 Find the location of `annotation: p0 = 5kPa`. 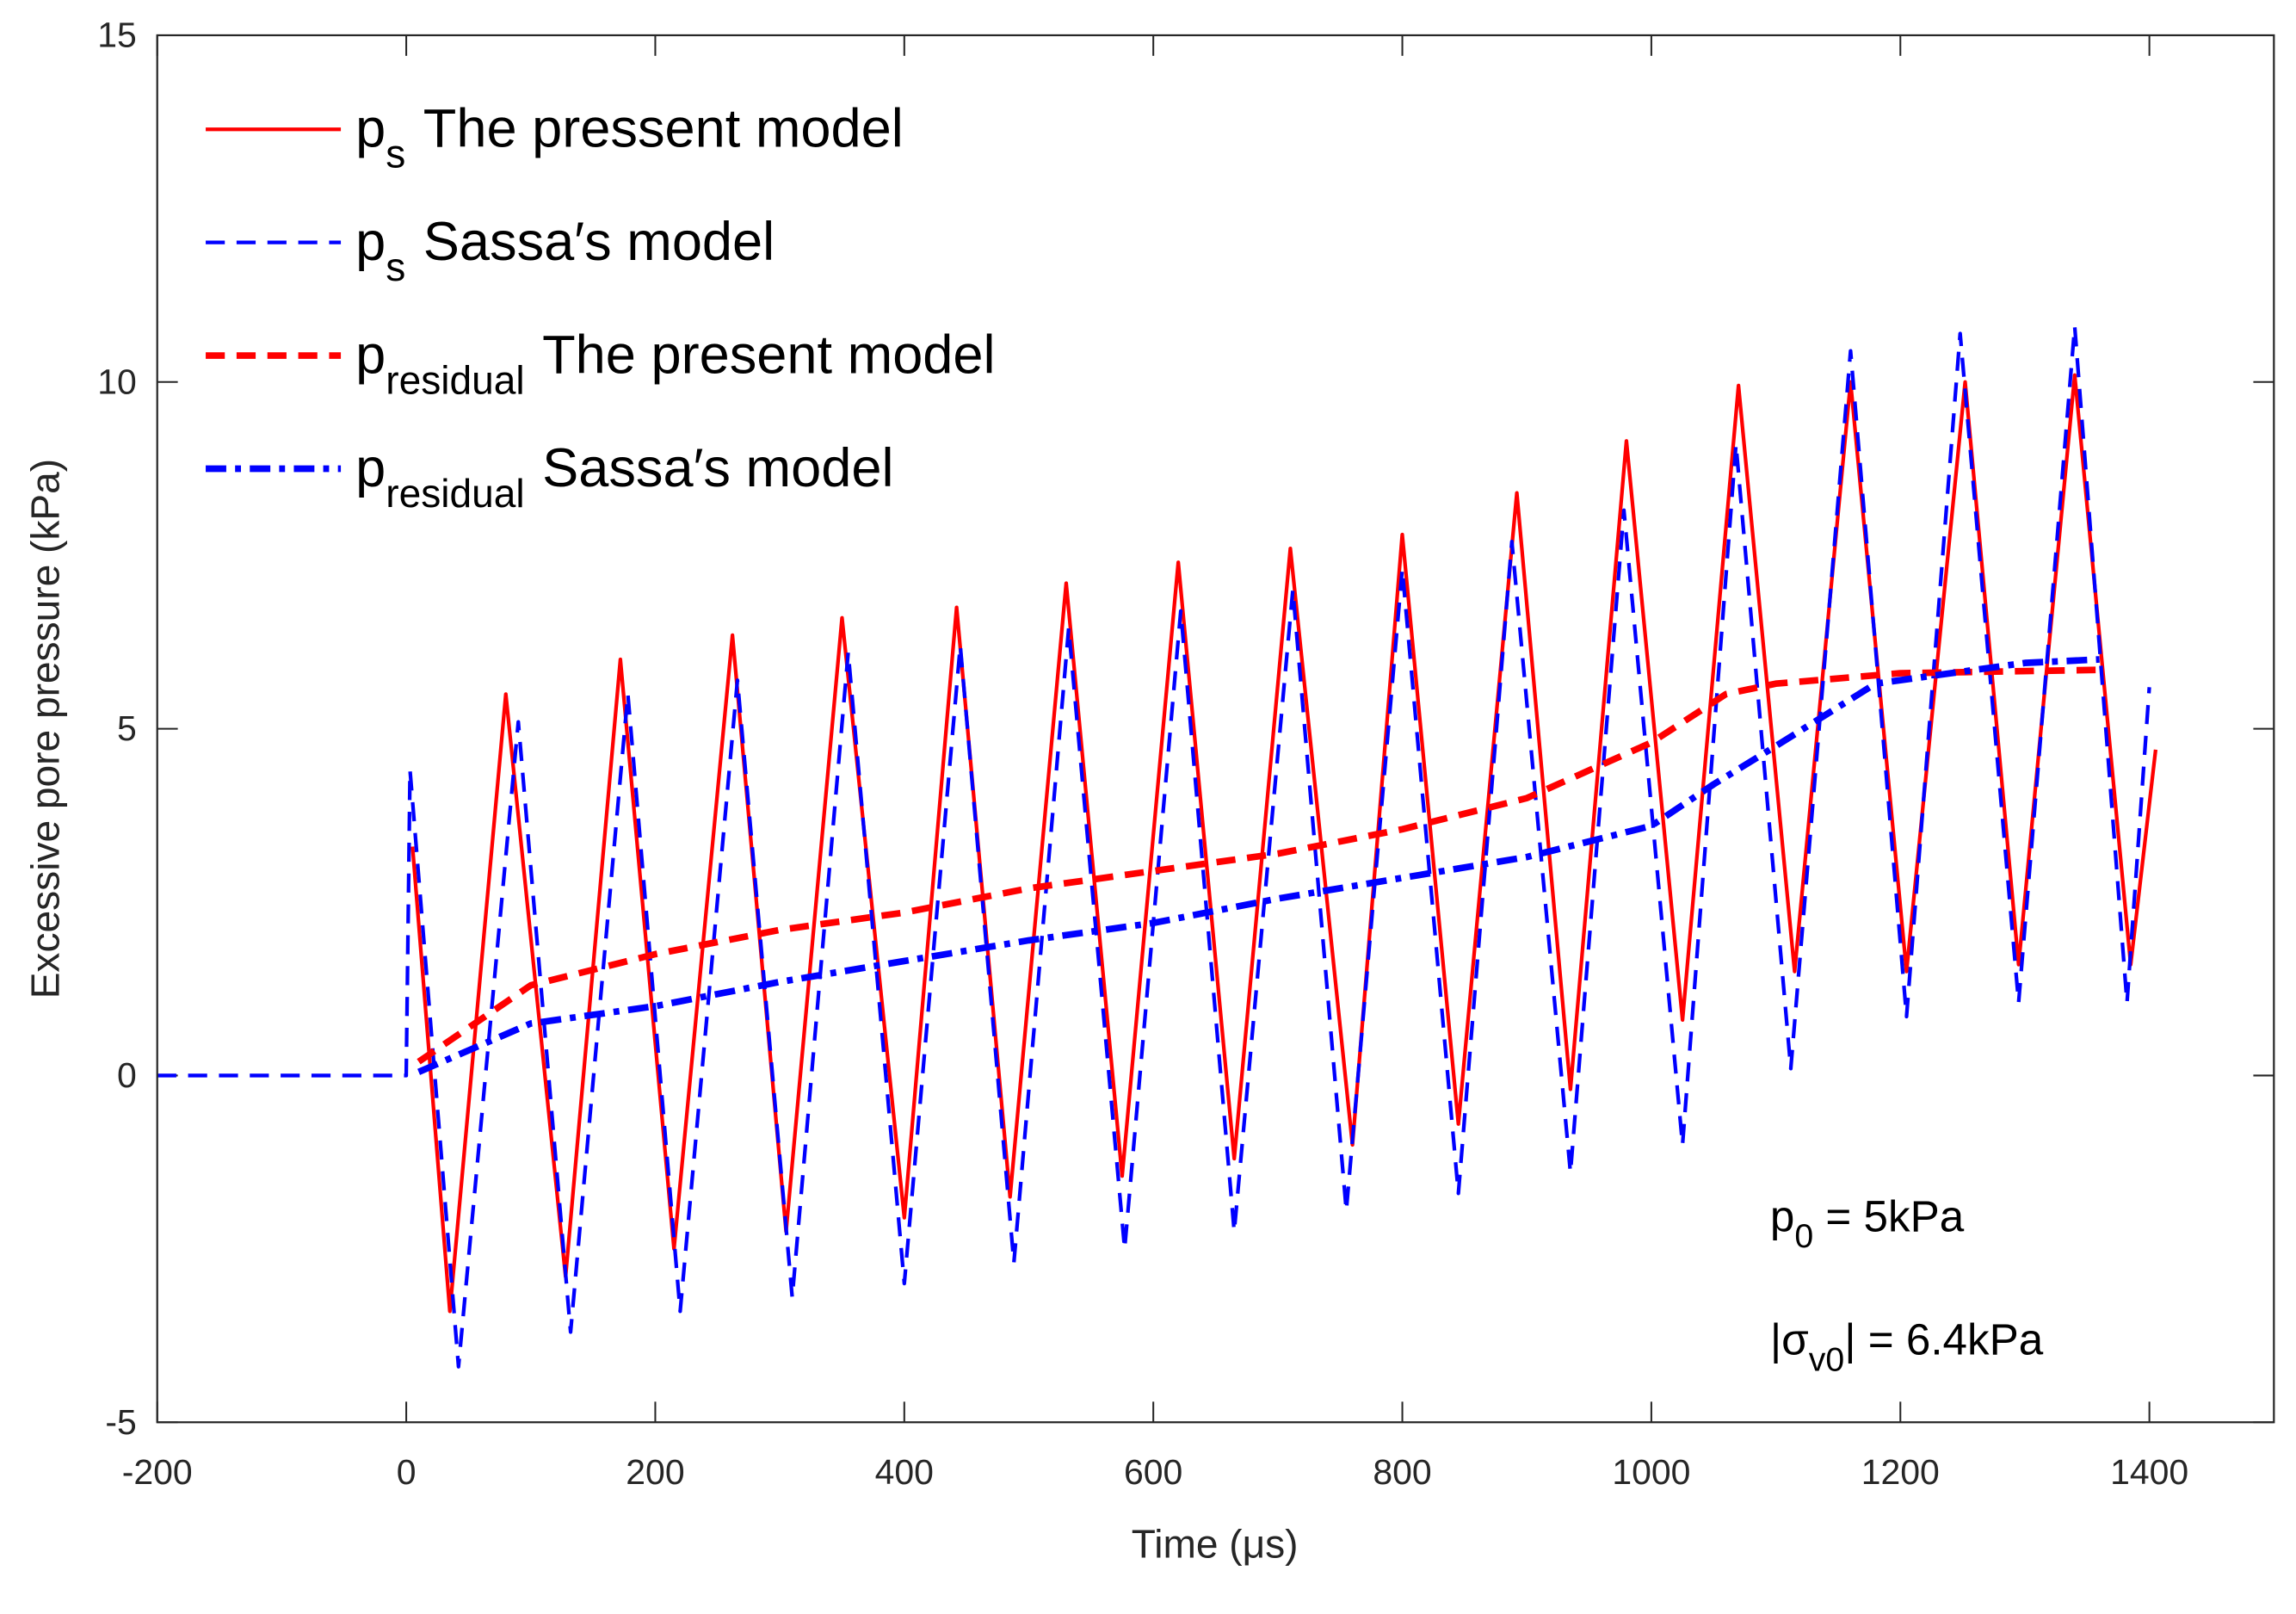

annotation: p0 = 5kPa is located at coordinates (1867, 1223).